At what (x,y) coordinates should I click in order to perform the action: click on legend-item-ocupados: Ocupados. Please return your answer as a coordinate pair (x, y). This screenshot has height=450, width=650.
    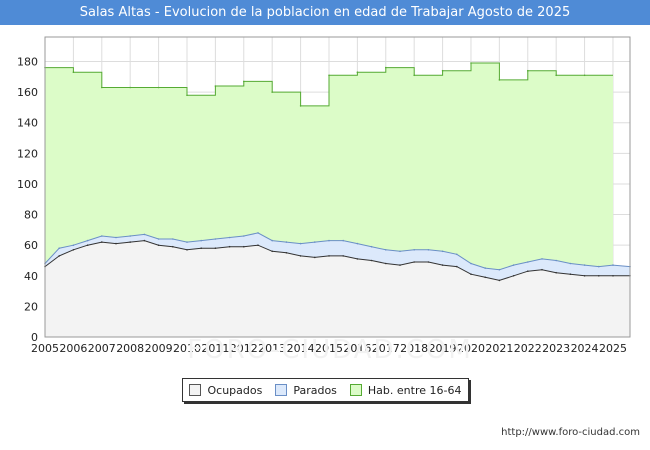
    Looking at the image, I should click on (225, 390).